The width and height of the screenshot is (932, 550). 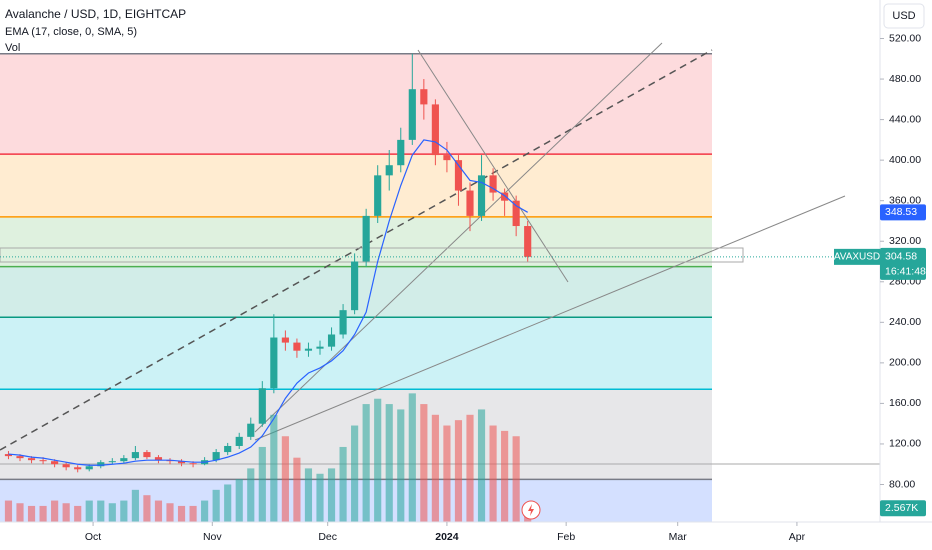 What do you see at coordinates (905, 79) in the screenshot?
I see `y-tick-label: 480.00` at bounding box center [905, 79].